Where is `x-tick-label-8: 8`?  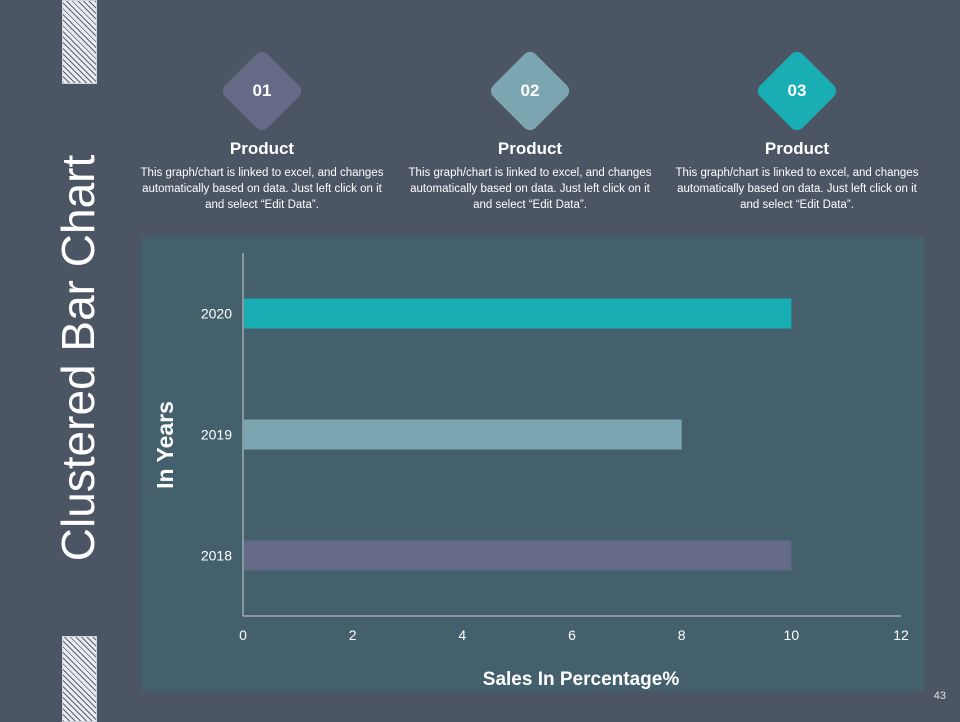 x-tick-label-8: 8 is located at coordinates (682, 635).